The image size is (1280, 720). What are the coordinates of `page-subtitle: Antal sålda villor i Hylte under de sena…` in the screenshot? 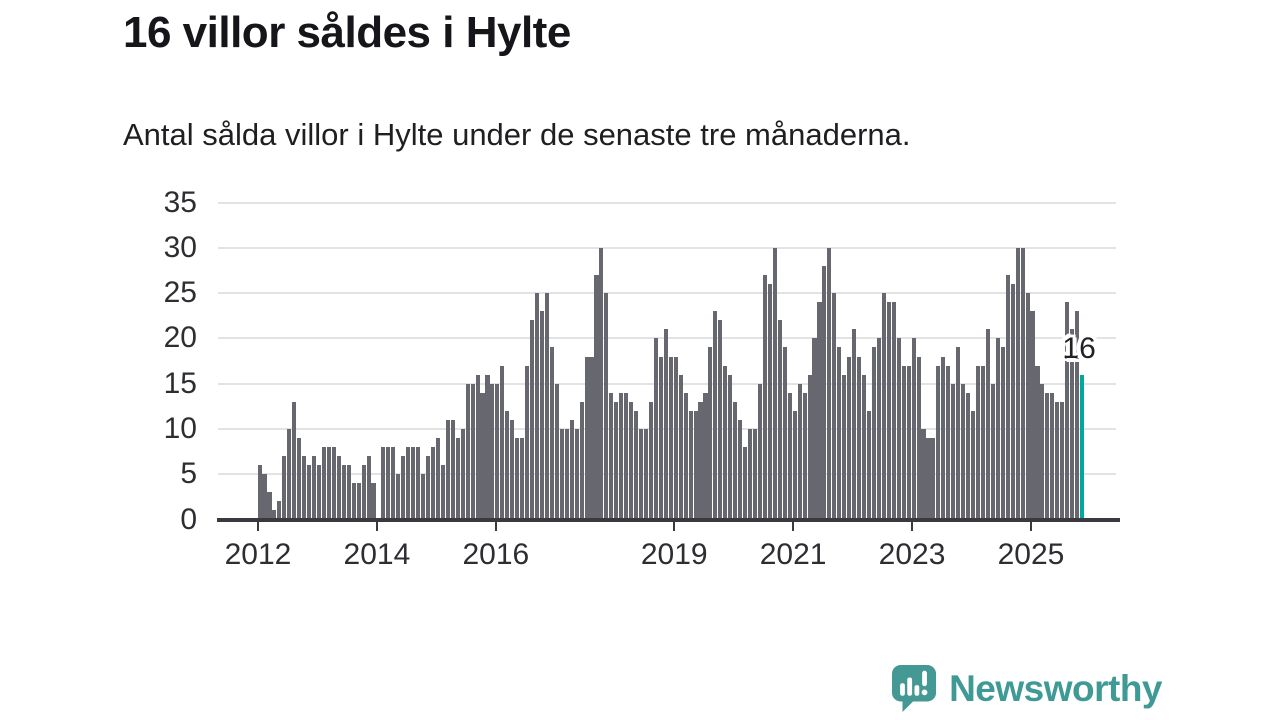 It's located at (517, 134).